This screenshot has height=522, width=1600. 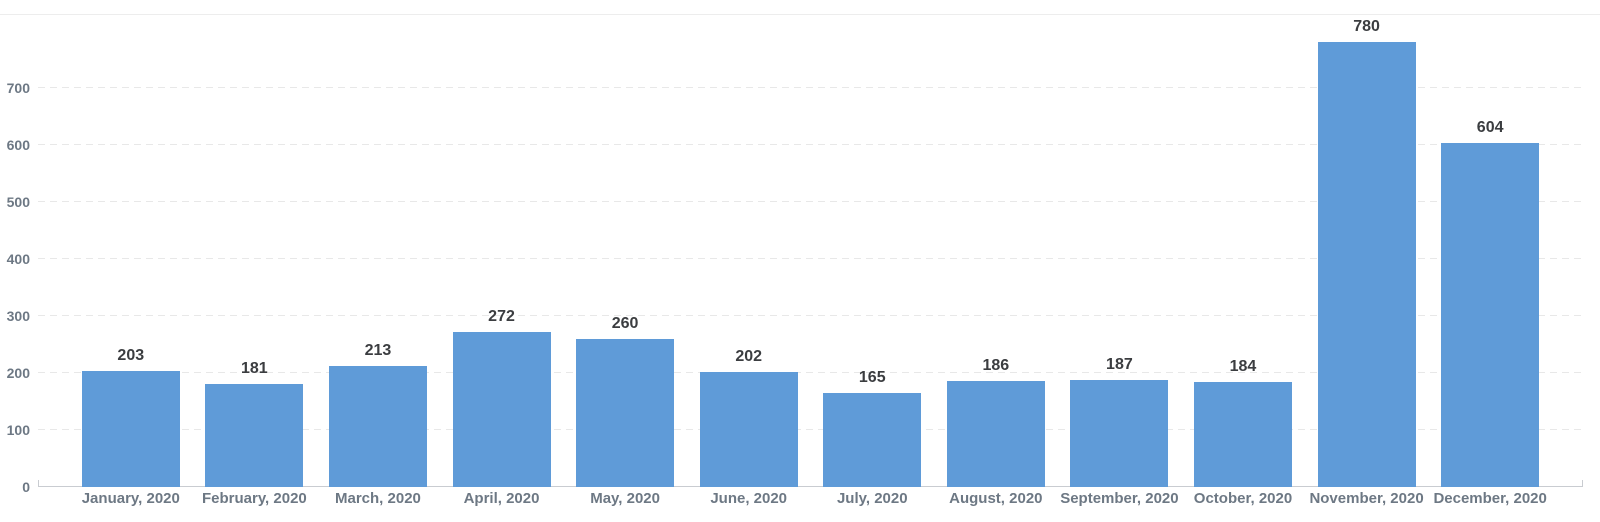 I want to click on bar-slot: 260, so click(x=625, y=251).